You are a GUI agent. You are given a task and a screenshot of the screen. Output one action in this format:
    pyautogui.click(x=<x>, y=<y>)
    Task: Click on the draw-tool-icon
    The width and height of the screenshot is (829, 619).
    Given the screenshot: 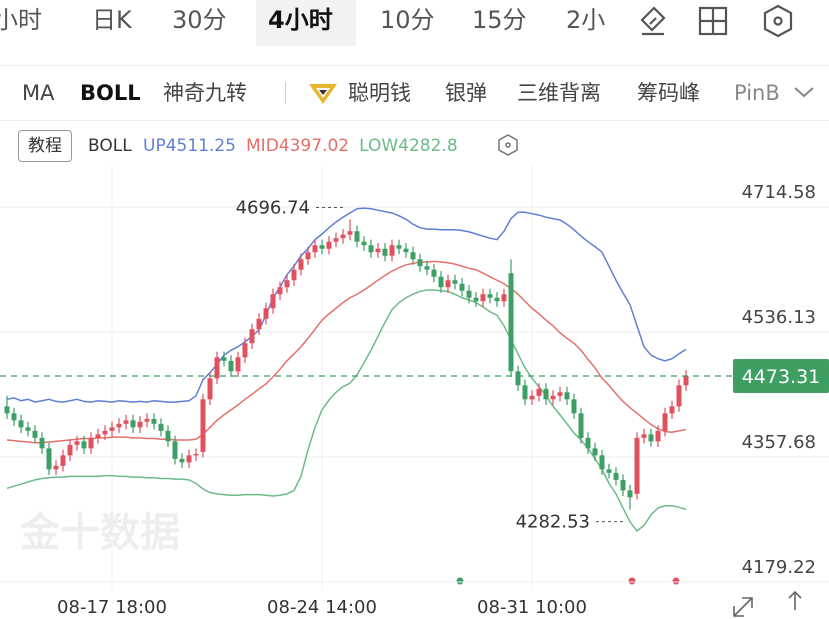 What is the action you would take?
    pyautogui.click(x=653, y=21)
    